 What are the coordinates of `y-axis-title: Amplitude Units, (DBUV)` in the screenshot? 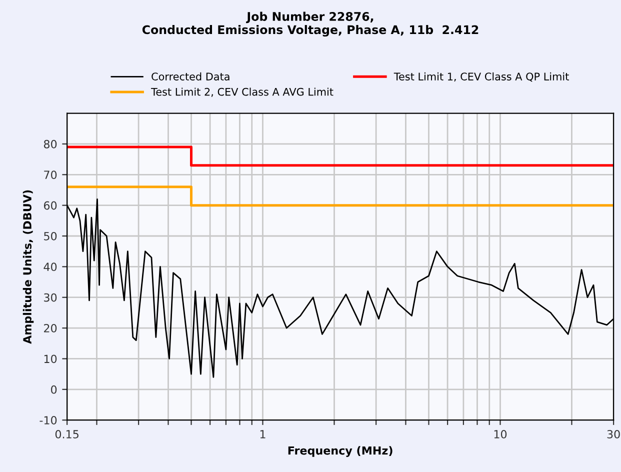 It's located at (28, 267).